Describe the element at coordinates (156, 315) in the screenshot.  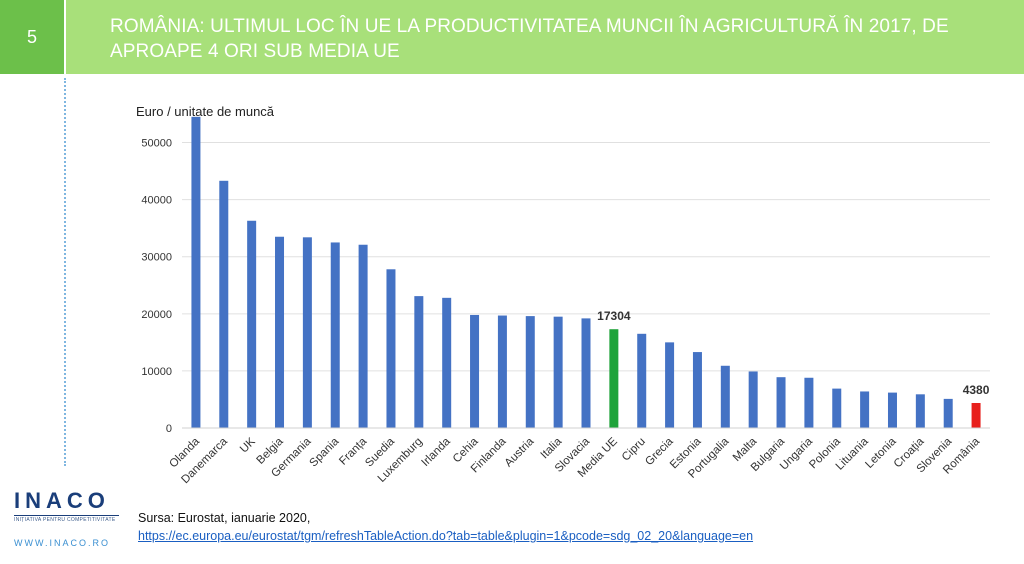
I see `y-tick-label: 20000` at that location.